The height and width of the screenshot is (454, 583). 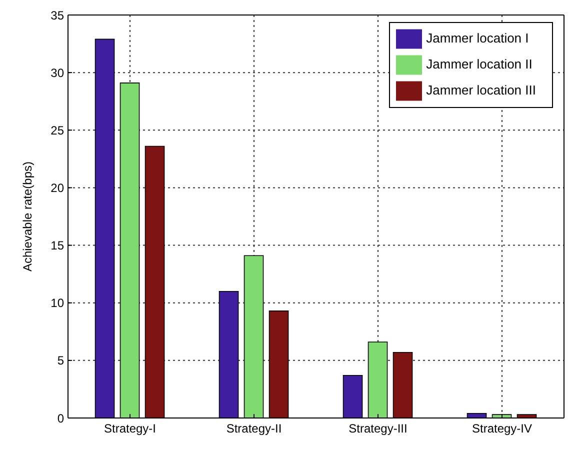 I want to click on y-tick-label: 30, so click(x=57, y=73).